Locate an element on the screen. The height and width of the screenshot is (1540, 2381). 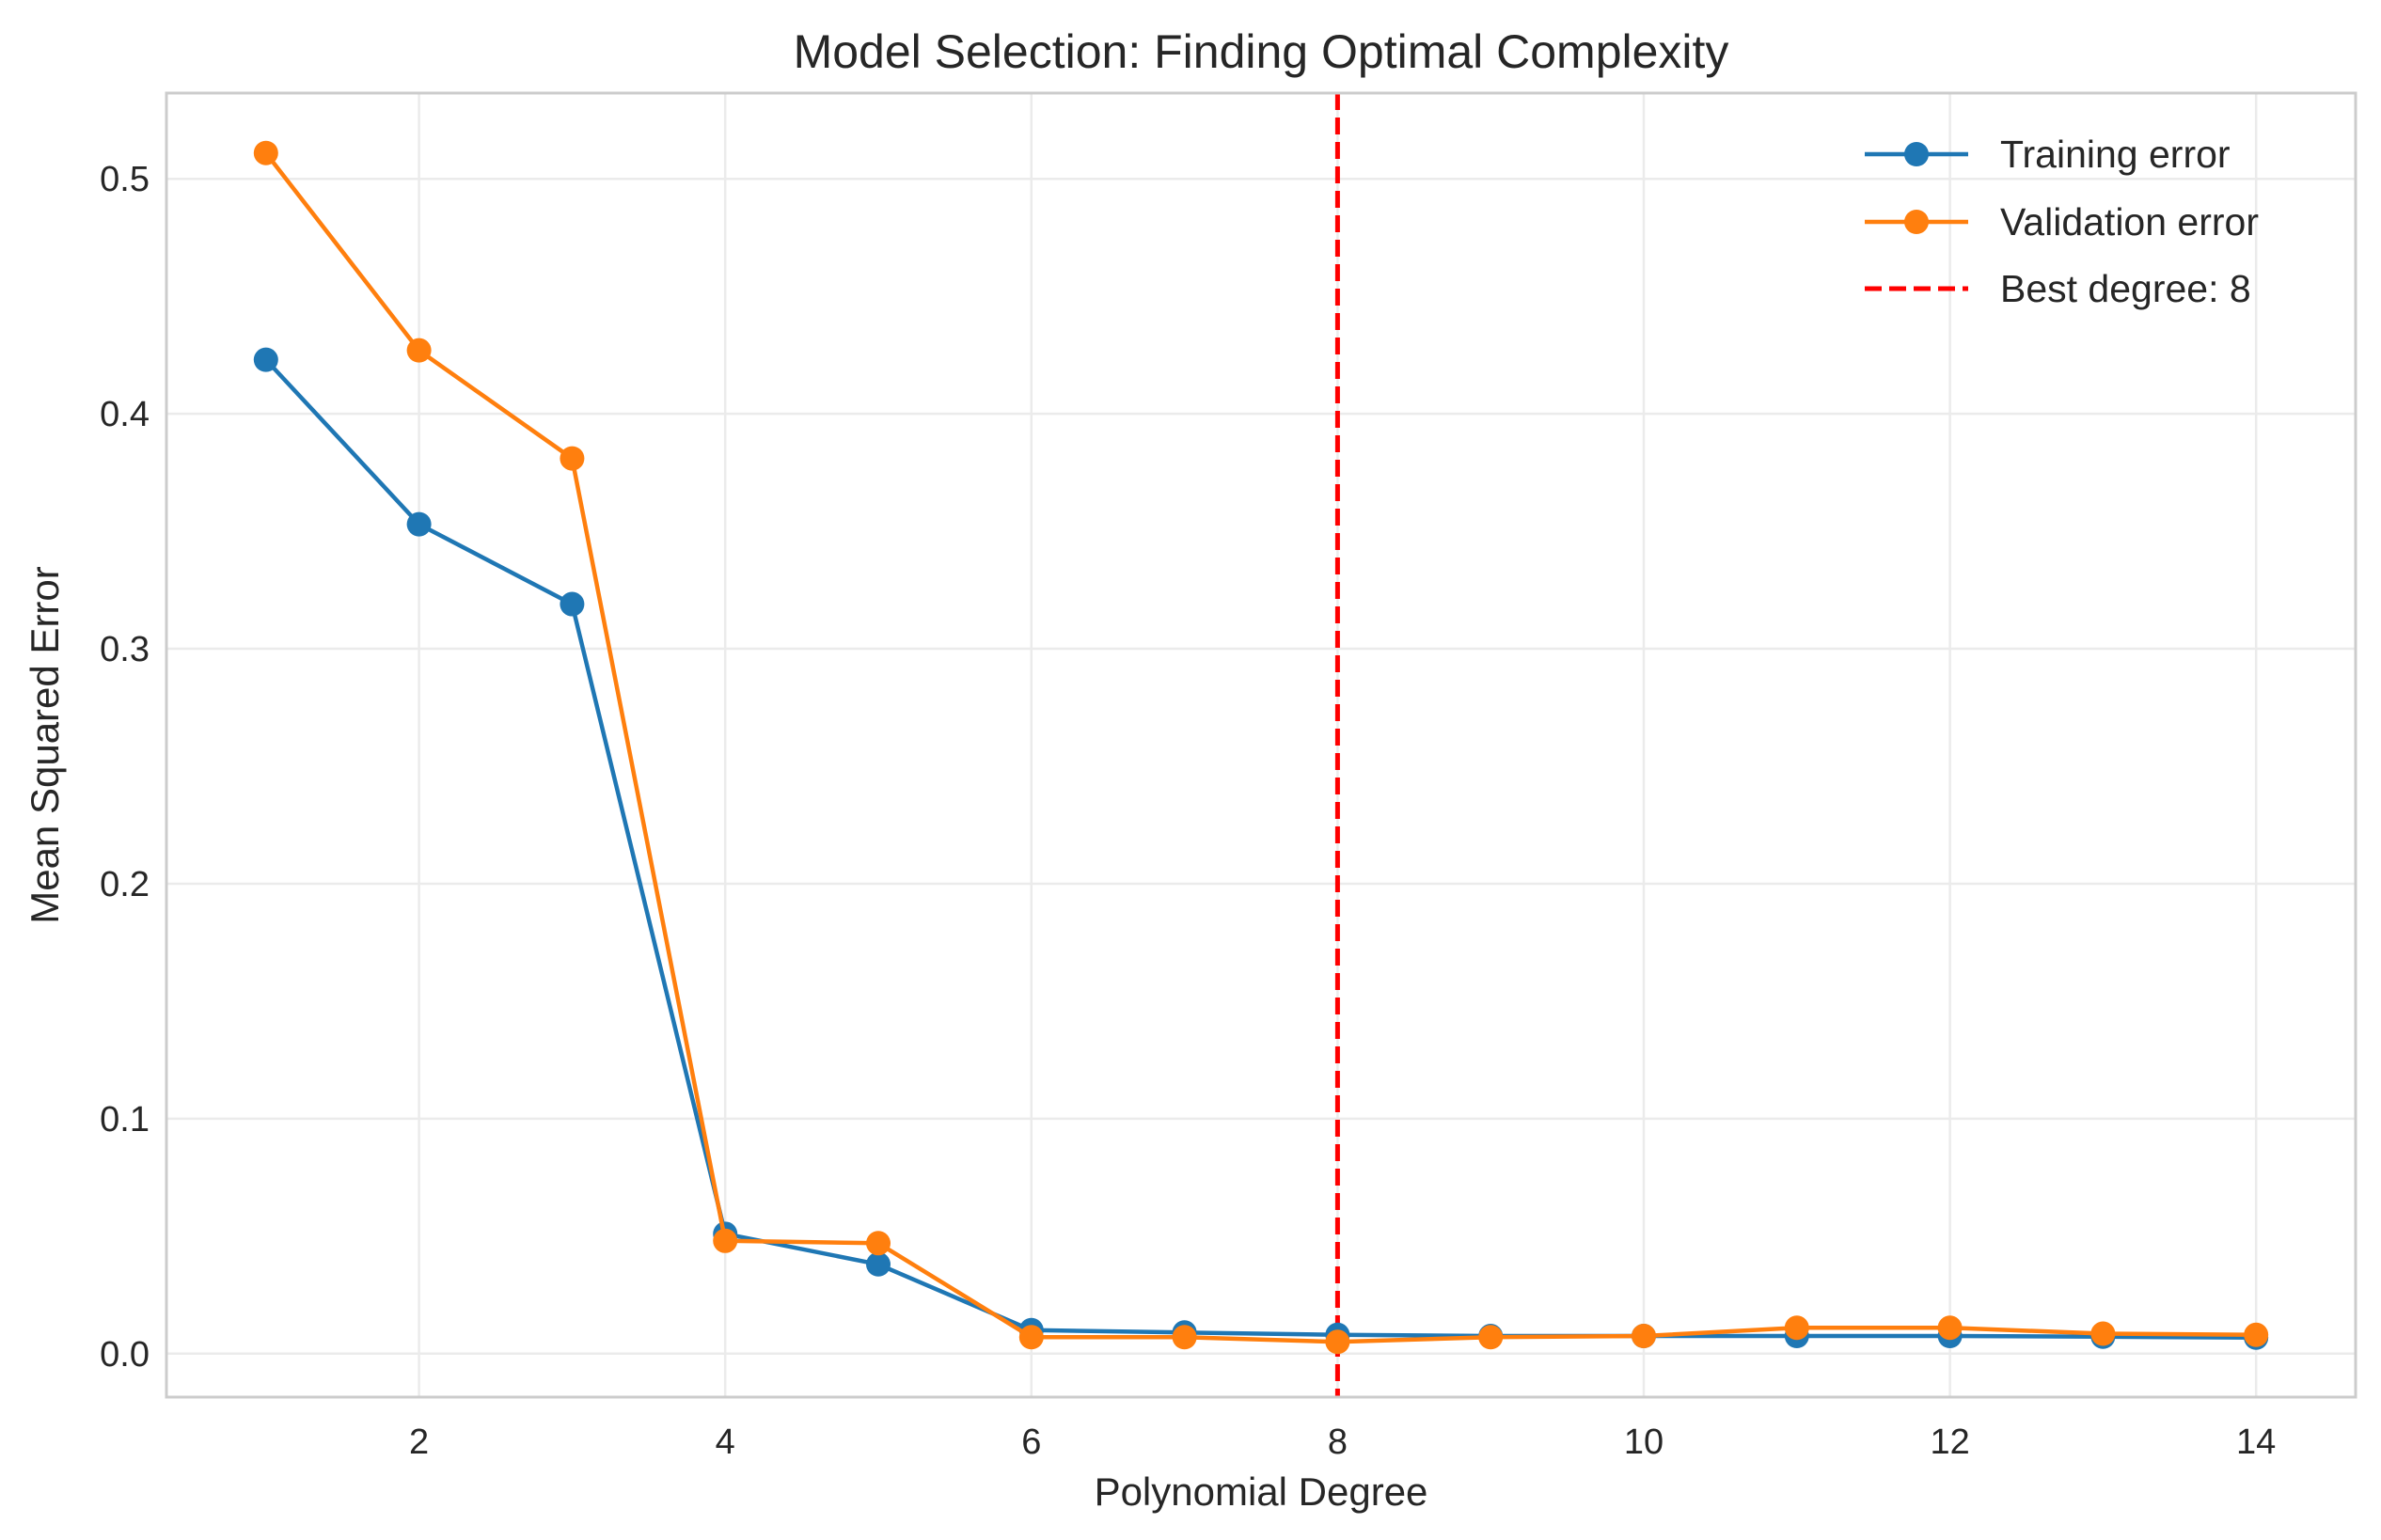
x-axis-label: Polynomial Degree is located at coordinates (1261, 1491).